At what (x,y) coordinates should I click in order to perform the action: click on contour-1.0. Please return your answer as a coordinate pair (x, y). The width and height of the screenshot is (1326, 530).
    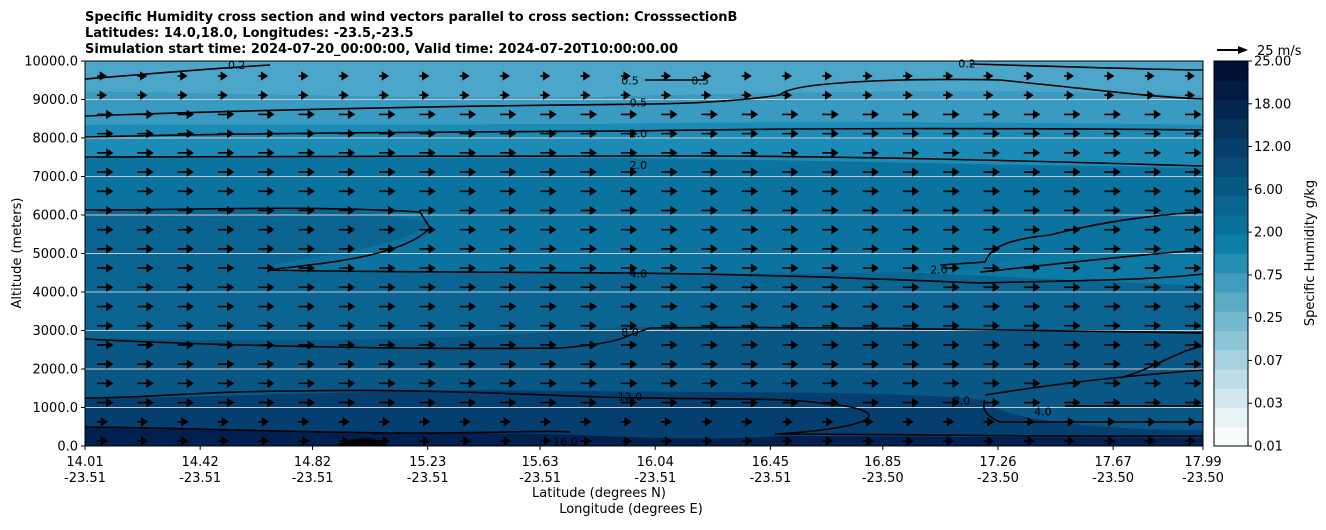
    Looking at the image, I should click on (644, 132).